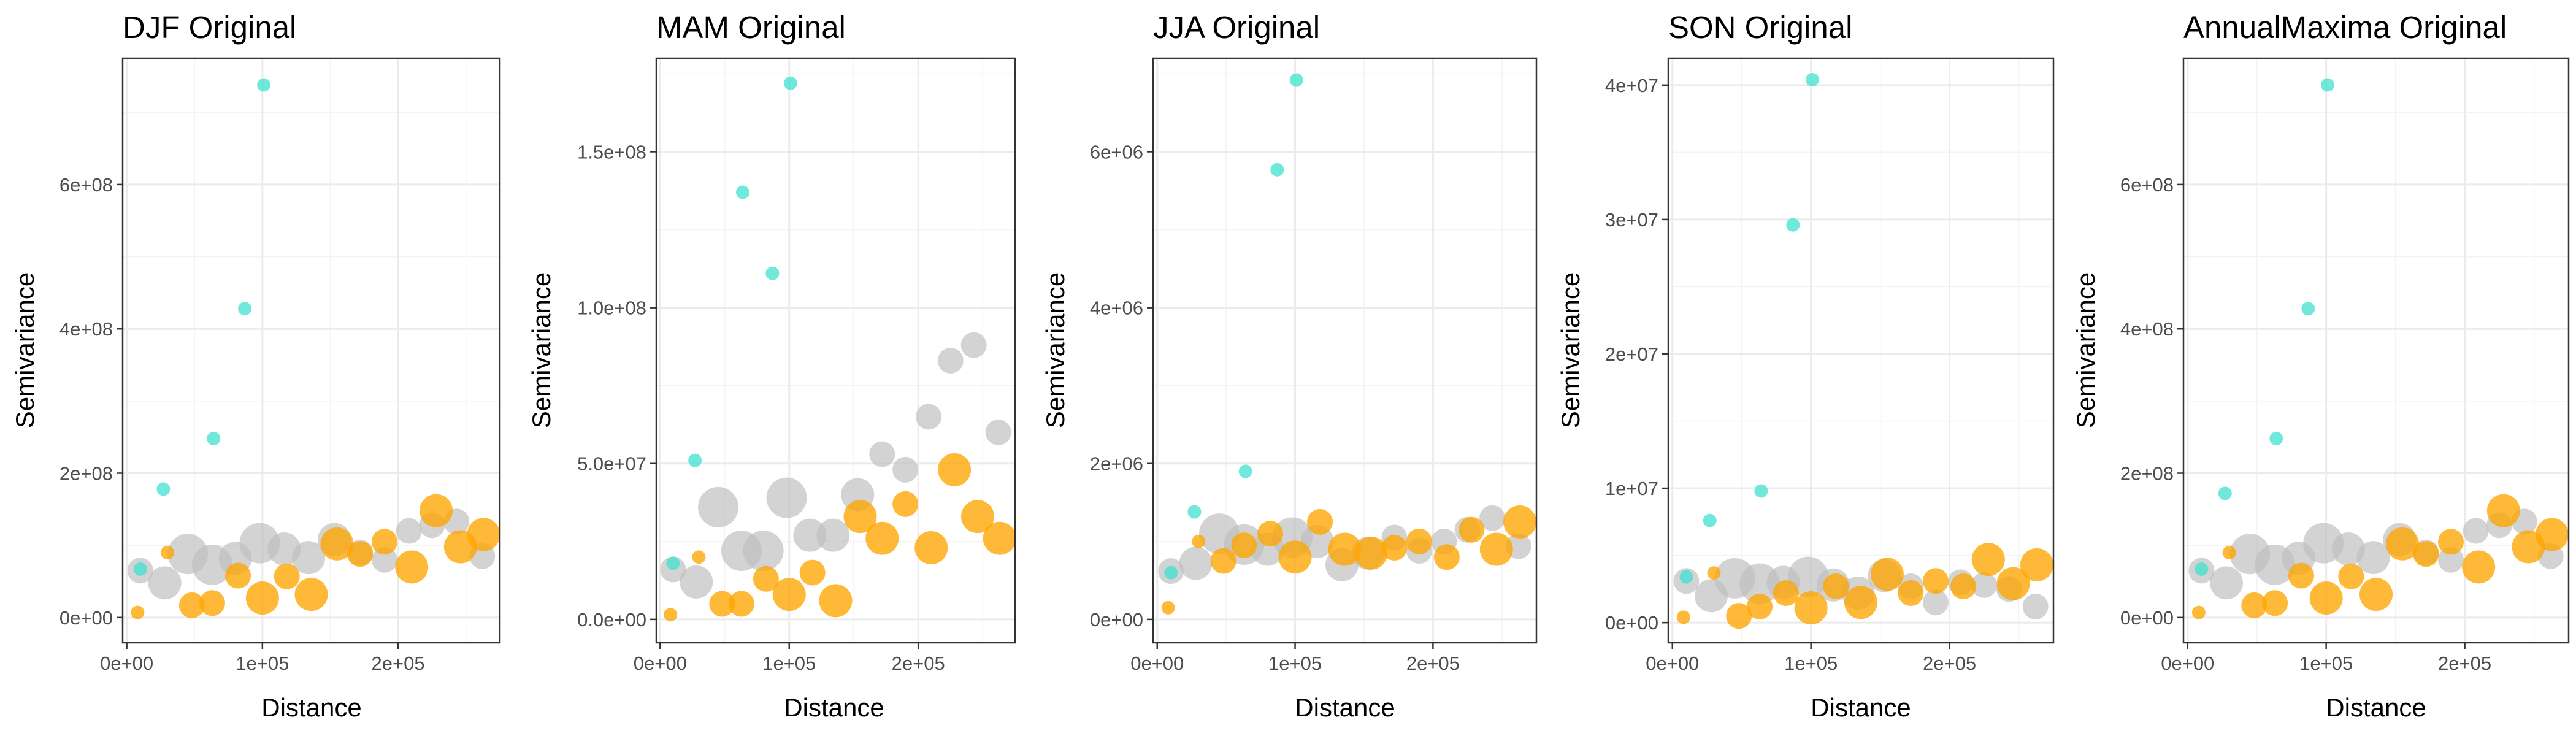 The image size is (2576, 736). I want to click on panel-title: MAM Original, so click(751, 27).